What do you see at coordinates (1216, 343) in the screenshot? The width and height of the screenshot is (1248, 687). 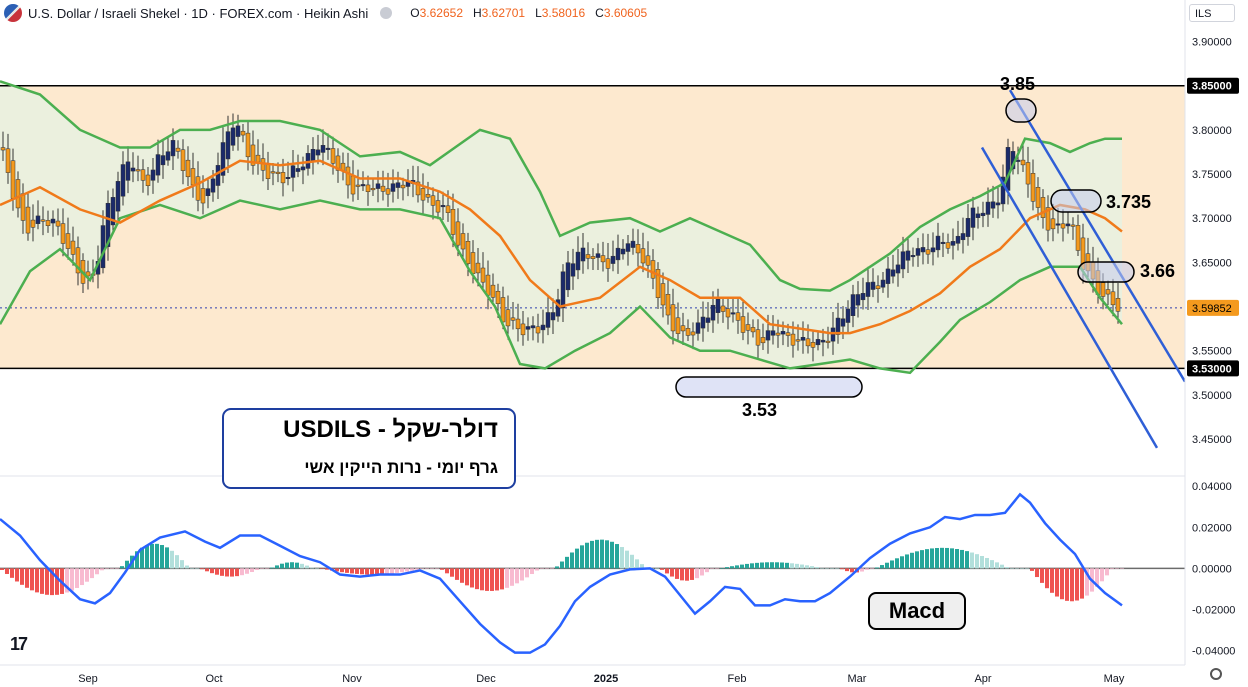 I see `price-axis` at bounding box center [1216, 343].